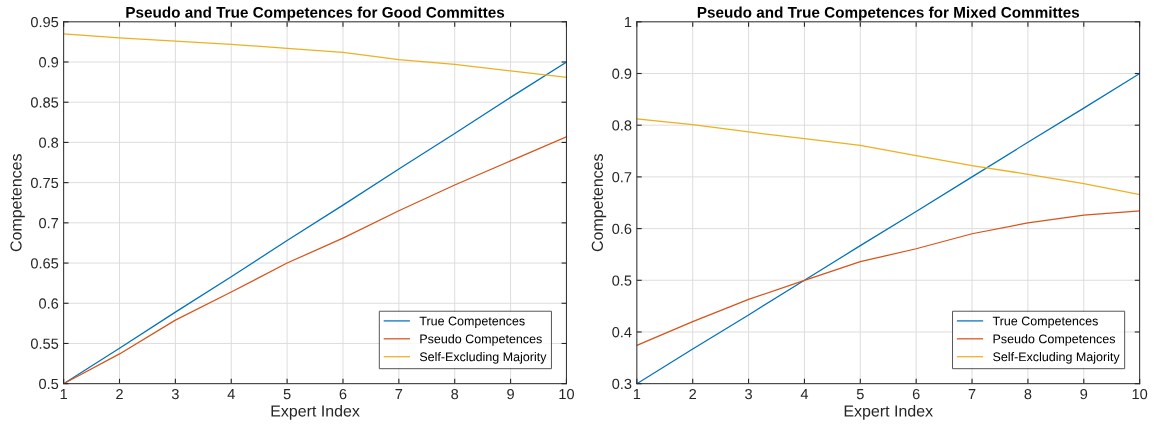 The image size is (1157, 436). I want to click on y-tick-label: 0.85, so click(44, 102).